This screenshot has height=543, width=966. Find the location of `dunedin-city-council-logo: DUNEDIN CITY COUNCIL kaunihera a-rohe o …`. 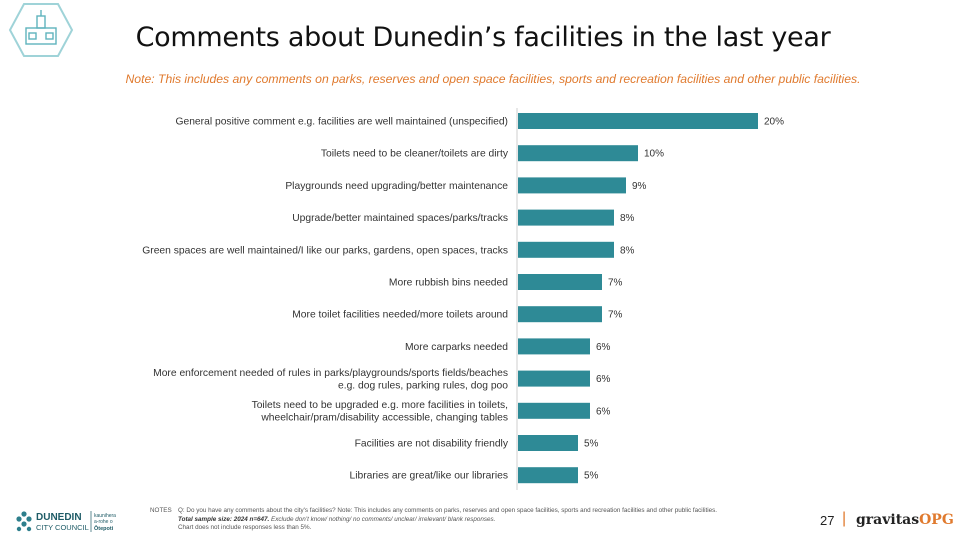

dunedin-city-council-logo: DUNEDIN CITY COUNCIL kaunihera a-rohe o … is located at coordinates (66, 521).